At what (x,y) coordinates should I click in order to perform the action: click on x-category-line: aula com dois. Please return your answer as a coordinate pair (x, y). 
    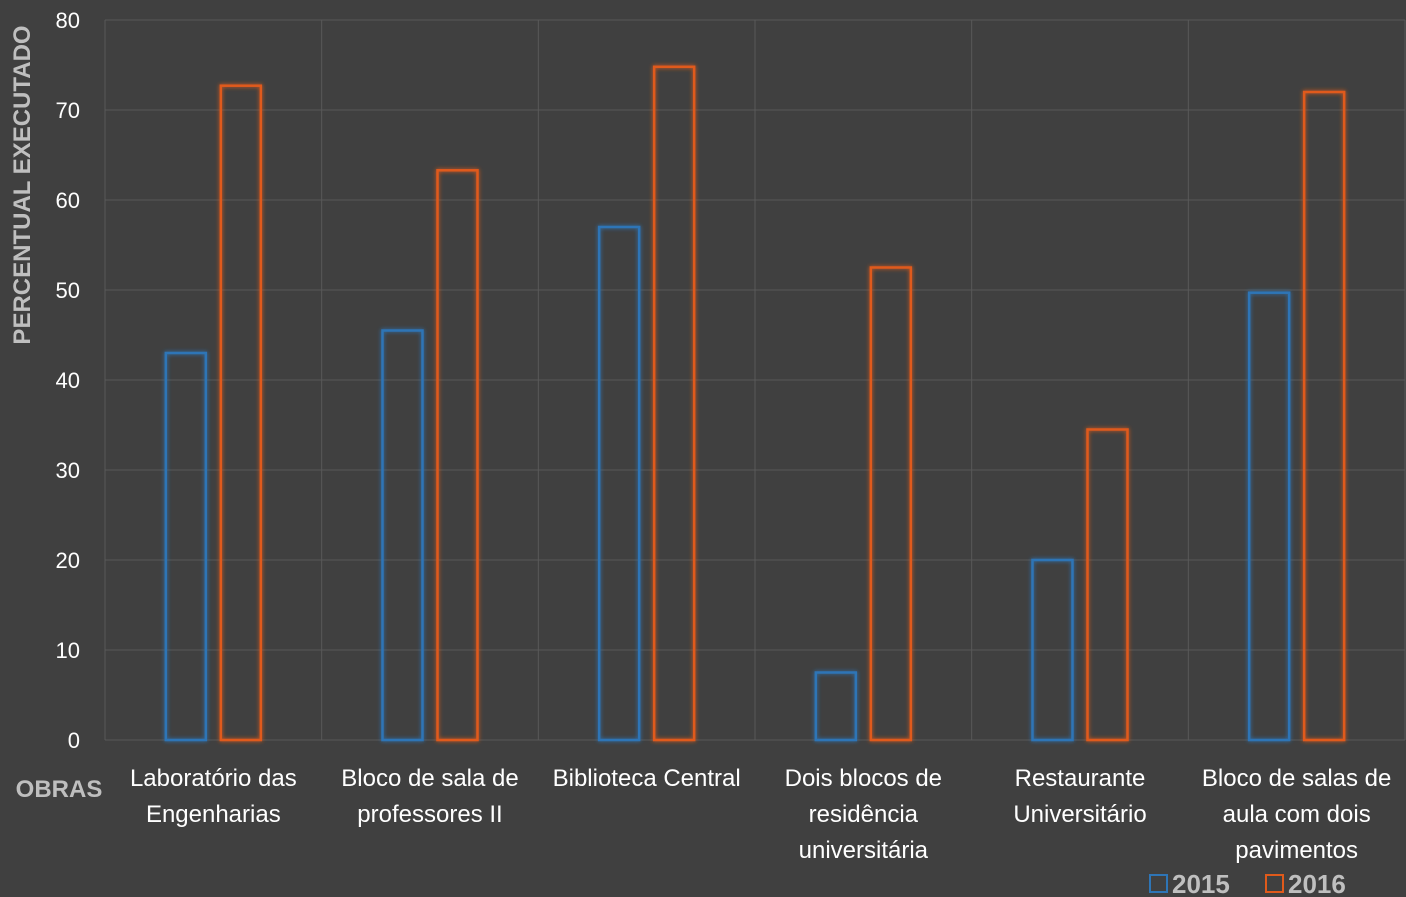
    Looking at the image, I should click on (1297, 814).